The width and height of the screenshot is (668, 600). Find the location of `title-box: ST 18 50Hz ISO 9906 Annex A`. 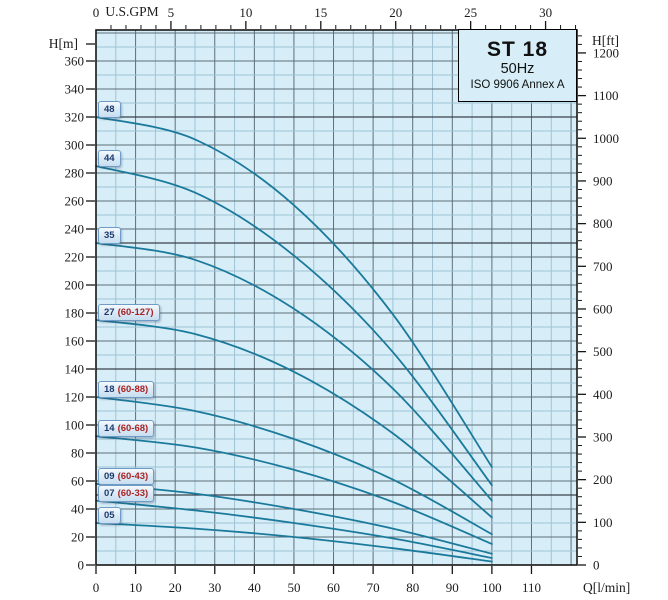

title-box: ST 18 50Hz ISO 9906 Annex A is located at coordinates (517, 65).